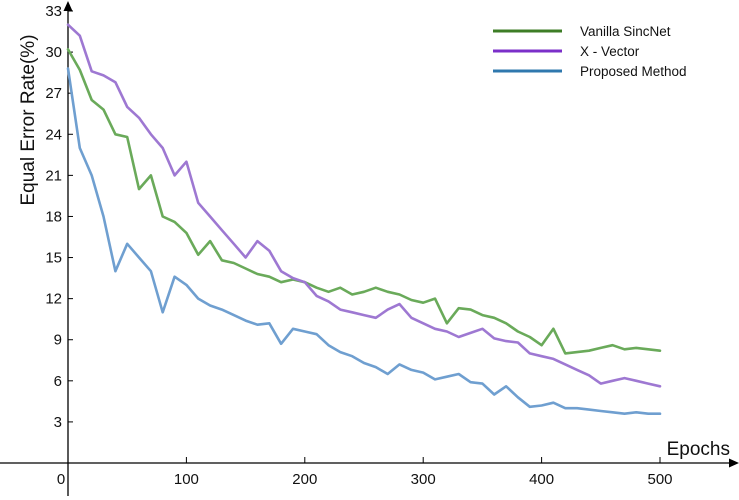 Image resolution: width=739 pixels, height=500 pixels. What do you see at coordinates (633, 71) in the screenshot?
I see `legend-label: Proposed Method` at bounding box center [633, 71].